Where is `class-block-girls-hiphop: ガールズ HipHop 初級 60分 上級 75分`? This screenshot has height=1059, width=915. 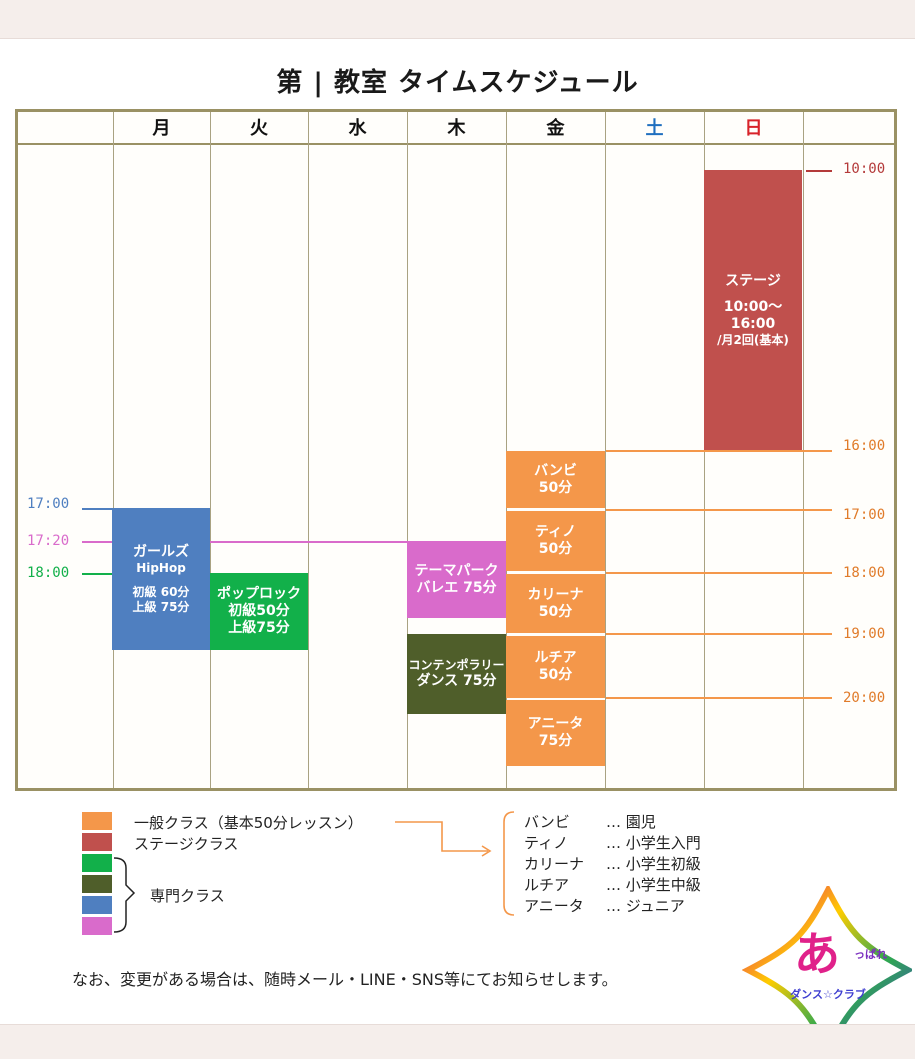 class-block-girls-hiphop: ガールズ HipHop 初級 60分 上級 75分 is located at coordinates (161, 579).